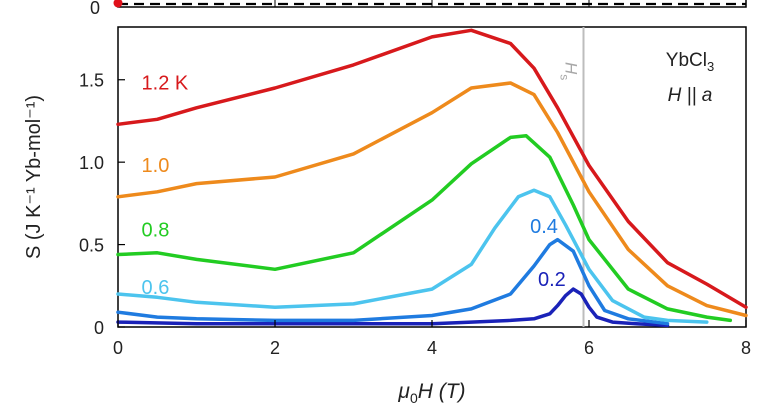  Describe the element at coordinates (589, 348) in the screenshot. I see `x-tick-label: 6` at that location.